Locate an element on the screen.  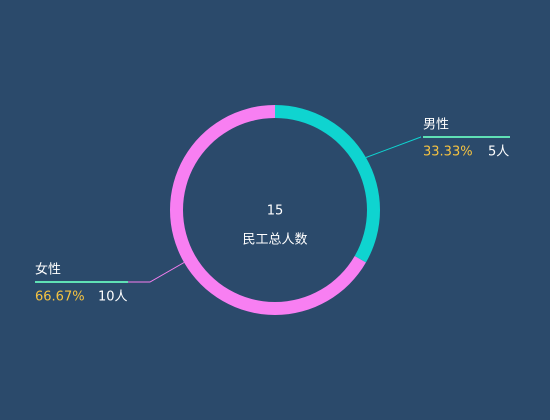
percent-label: 66.67% is located at coordinates (60, 297).